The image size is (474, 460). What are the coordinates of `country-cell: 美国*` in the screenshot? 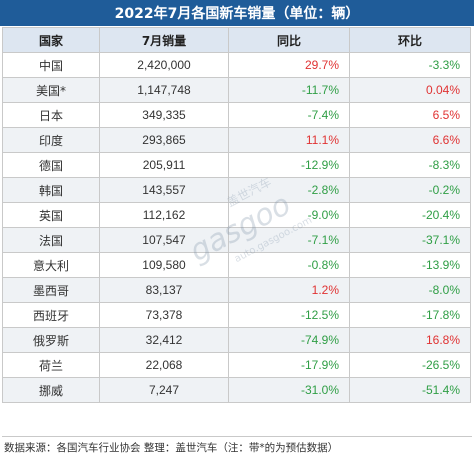 It's located at (51, 90).